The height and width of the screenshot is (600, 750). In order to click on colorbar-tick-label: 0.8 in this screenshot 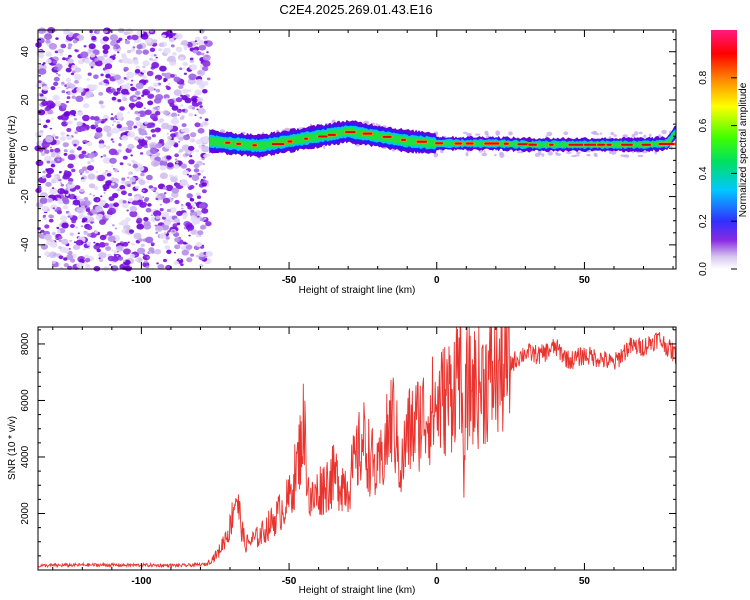, I will do `click(703, 77)`.